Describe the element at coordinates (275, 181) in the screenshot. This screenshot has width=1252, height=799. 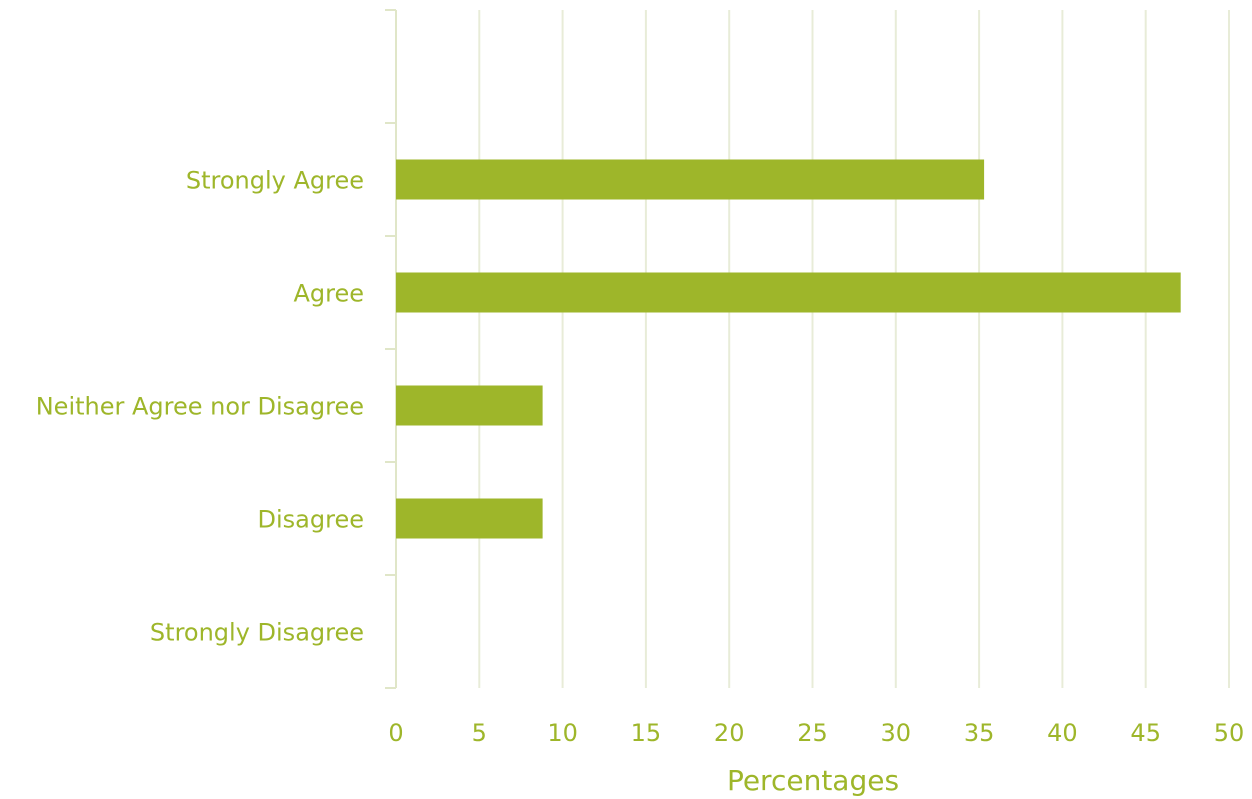
I see `category-label-strongly-agree: Strongly Agree` at that location.